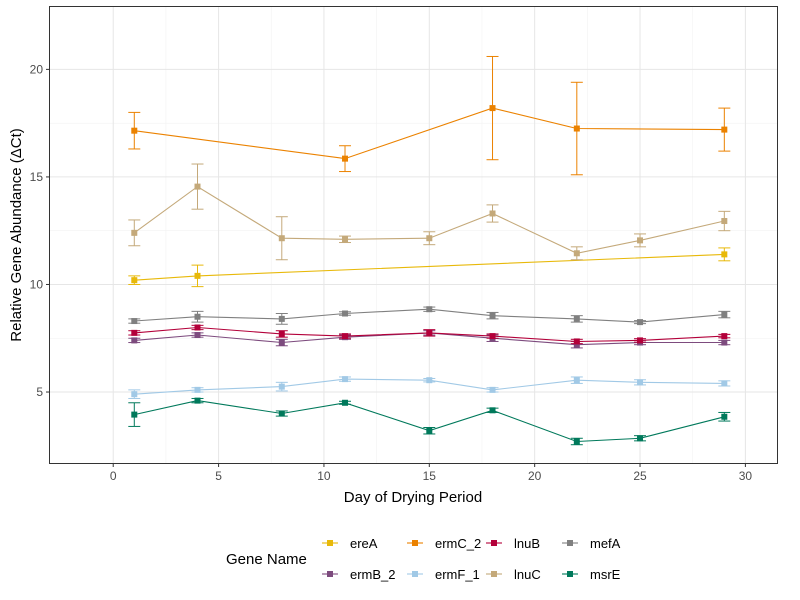 Image resolution: width=800 pixels, height=600 pixels. What do you see at coordinates (429, 421) in the screenshot?
I see `series-msrE` at bounding box center [429, 421].